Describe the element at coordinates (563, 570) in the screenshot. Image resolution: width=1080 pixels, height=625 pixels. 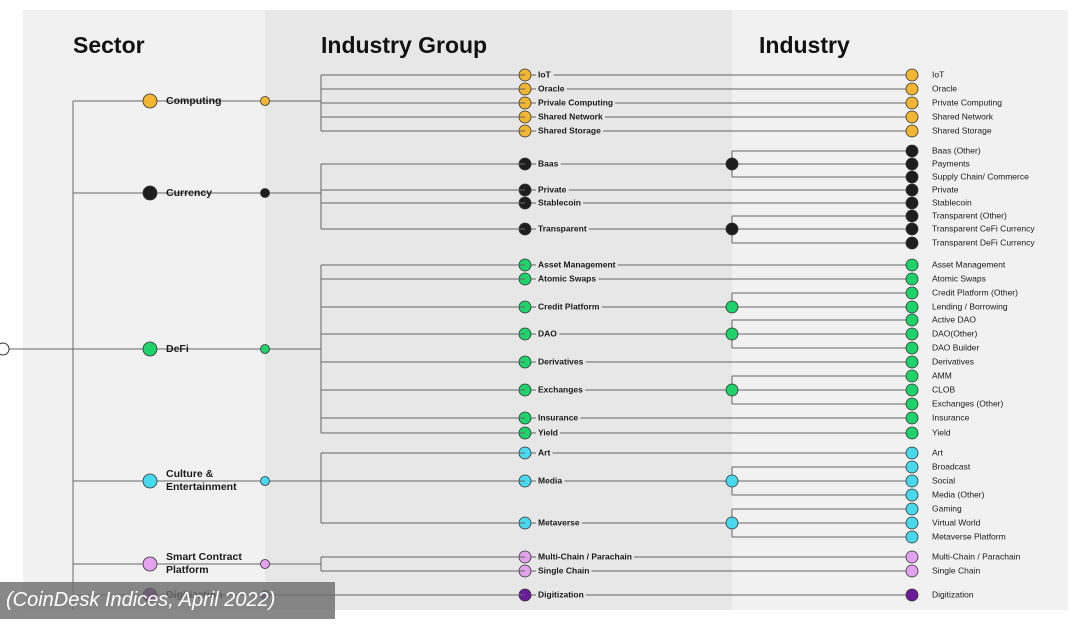
I see `group-label: Single Chain` at that location.